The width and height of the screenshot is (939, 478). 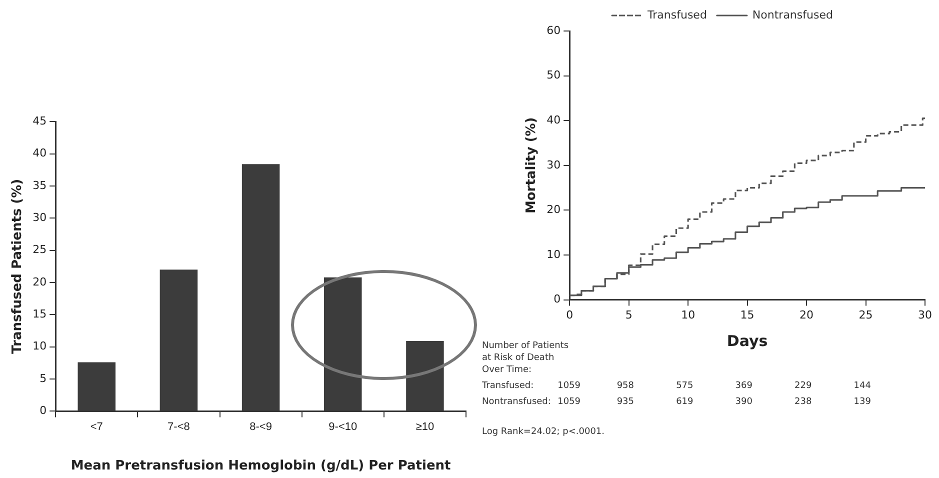 What do you see at coordinates (688, 315) in the screenshot?
I see `x-tick-label: 10` at bounding box center [688, 315].